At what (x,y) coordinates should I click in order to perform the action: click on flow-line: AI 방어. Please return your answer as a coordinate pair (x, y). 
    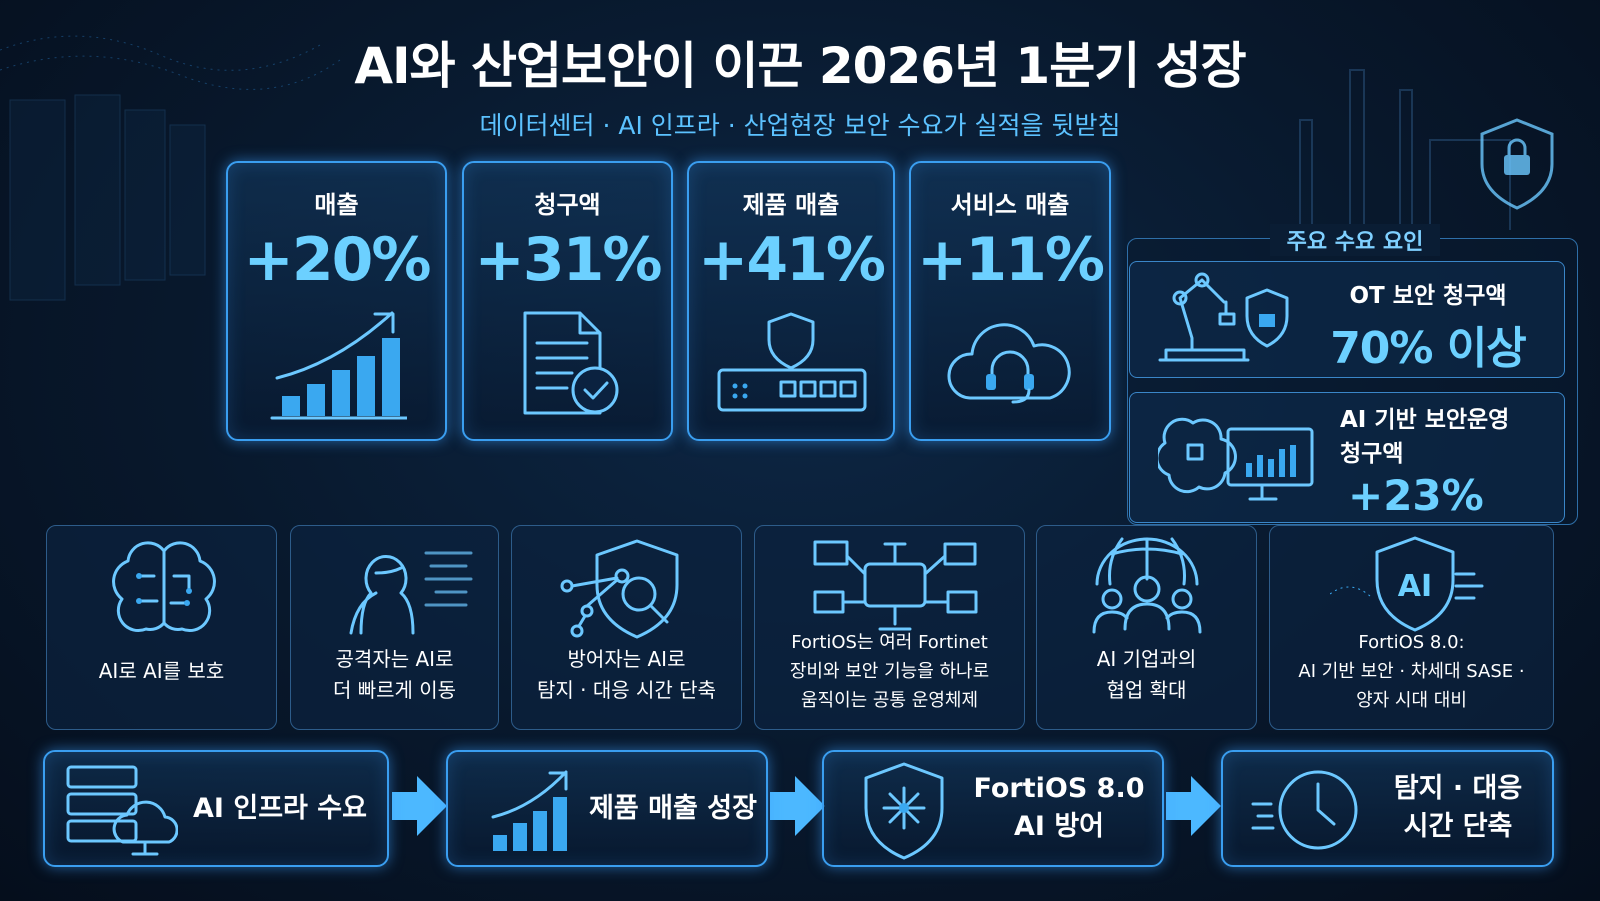
    Looking at the image, I should click on (1059, 826).